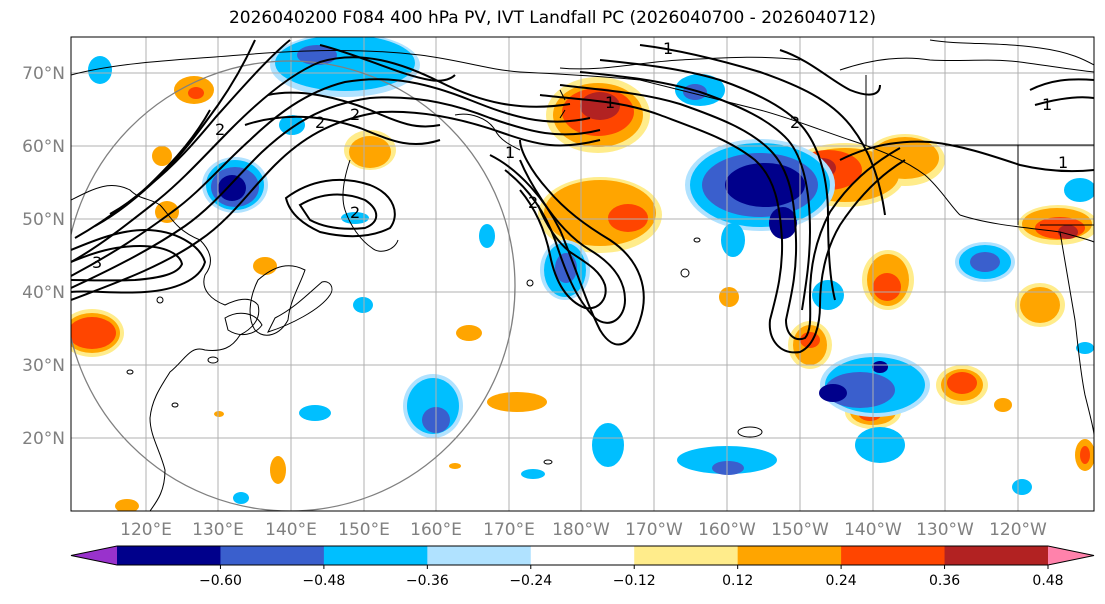 This screenshot has height=604, width=1105. I want to click on longitude-label: 130°E, so click(218, 530).